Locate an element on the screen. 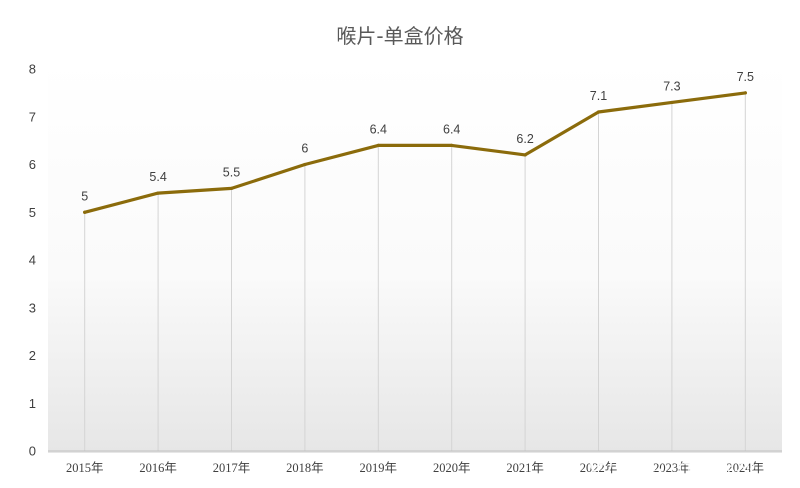 This screenshot has height=488, width=800. x-tick-label: 2024年 is located at coordinates (746, 468).